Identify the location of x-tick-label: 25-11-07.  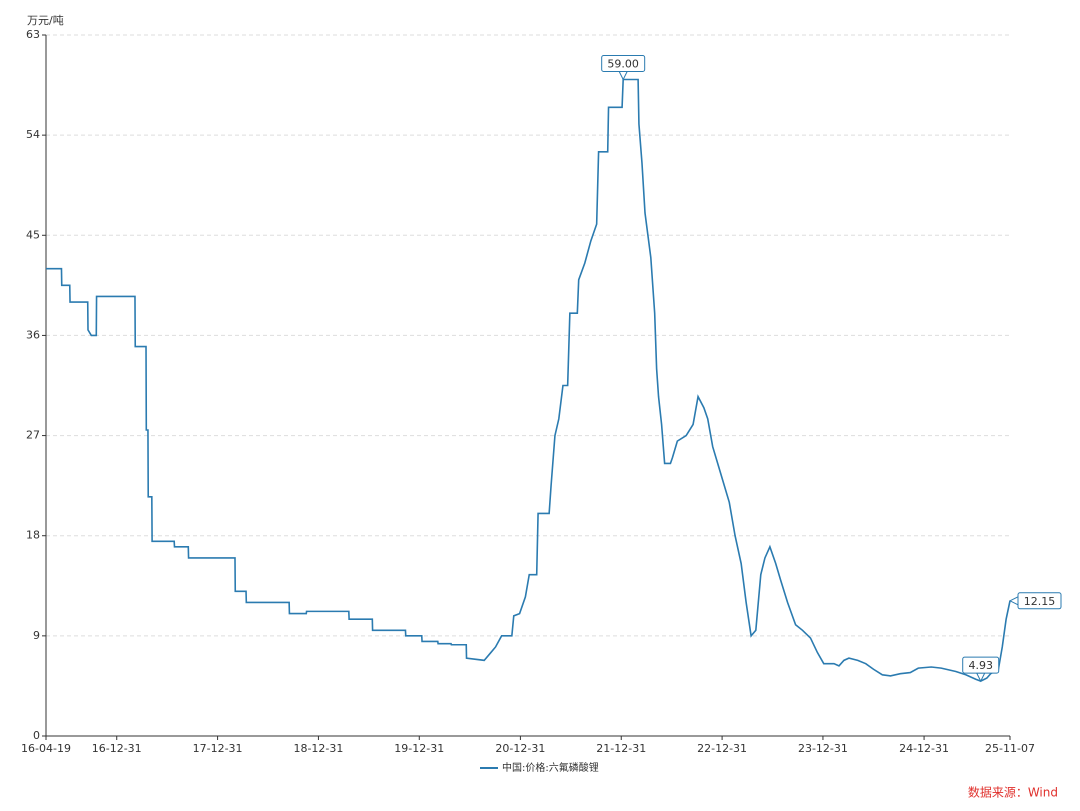
(1010, 748).